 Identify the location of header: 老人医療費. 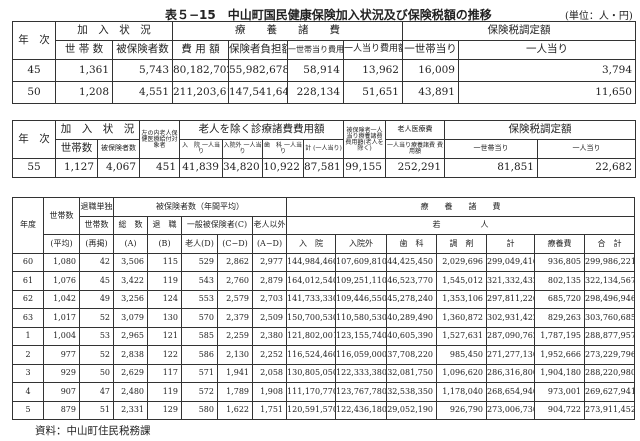
(415, 130).